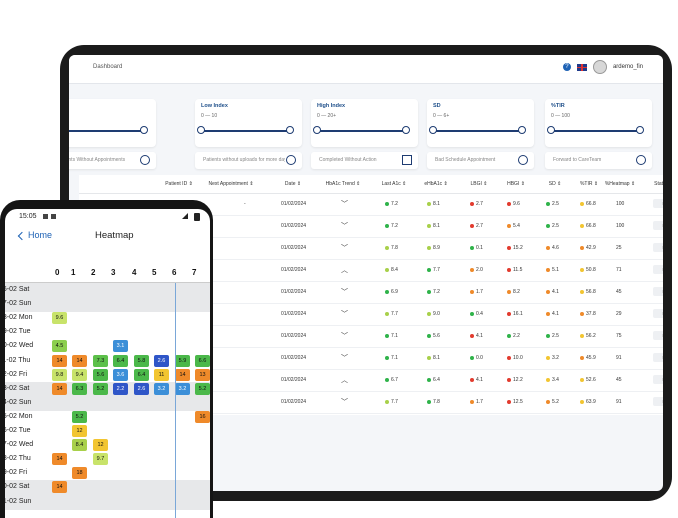 The width and height of the screenshot is (678, 518). What do you see at coordinates (394, 184) in the screenshot?
I see `column-header: Last A1c ⇕` at bounding box center [394, 184].